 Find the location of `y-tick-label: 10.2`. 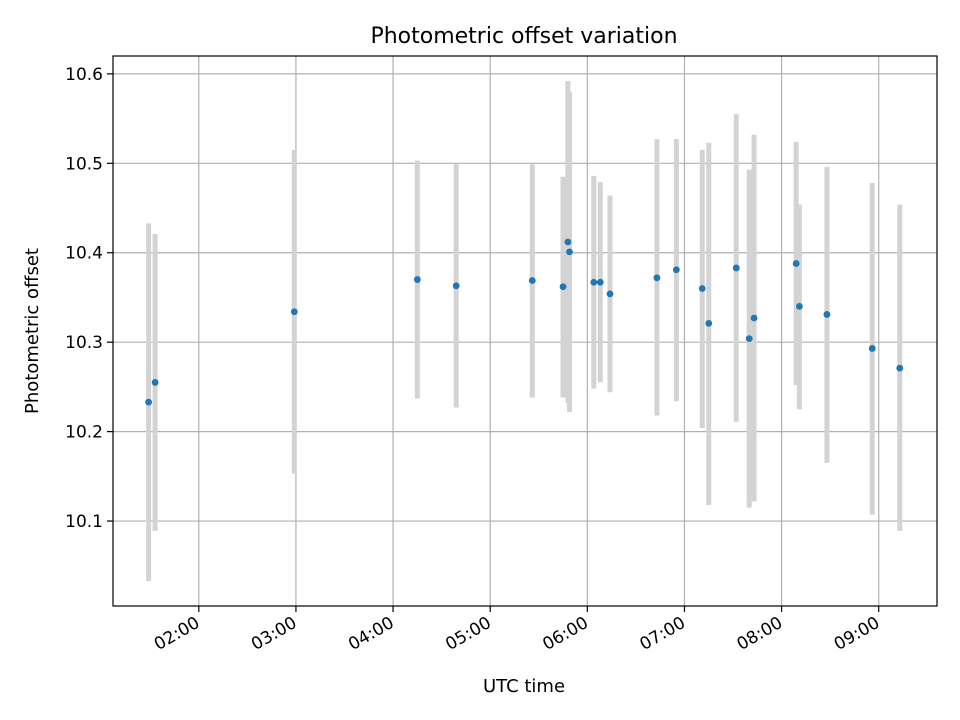

y-tick-label: 10.2 is located at coordinates (84, 433).